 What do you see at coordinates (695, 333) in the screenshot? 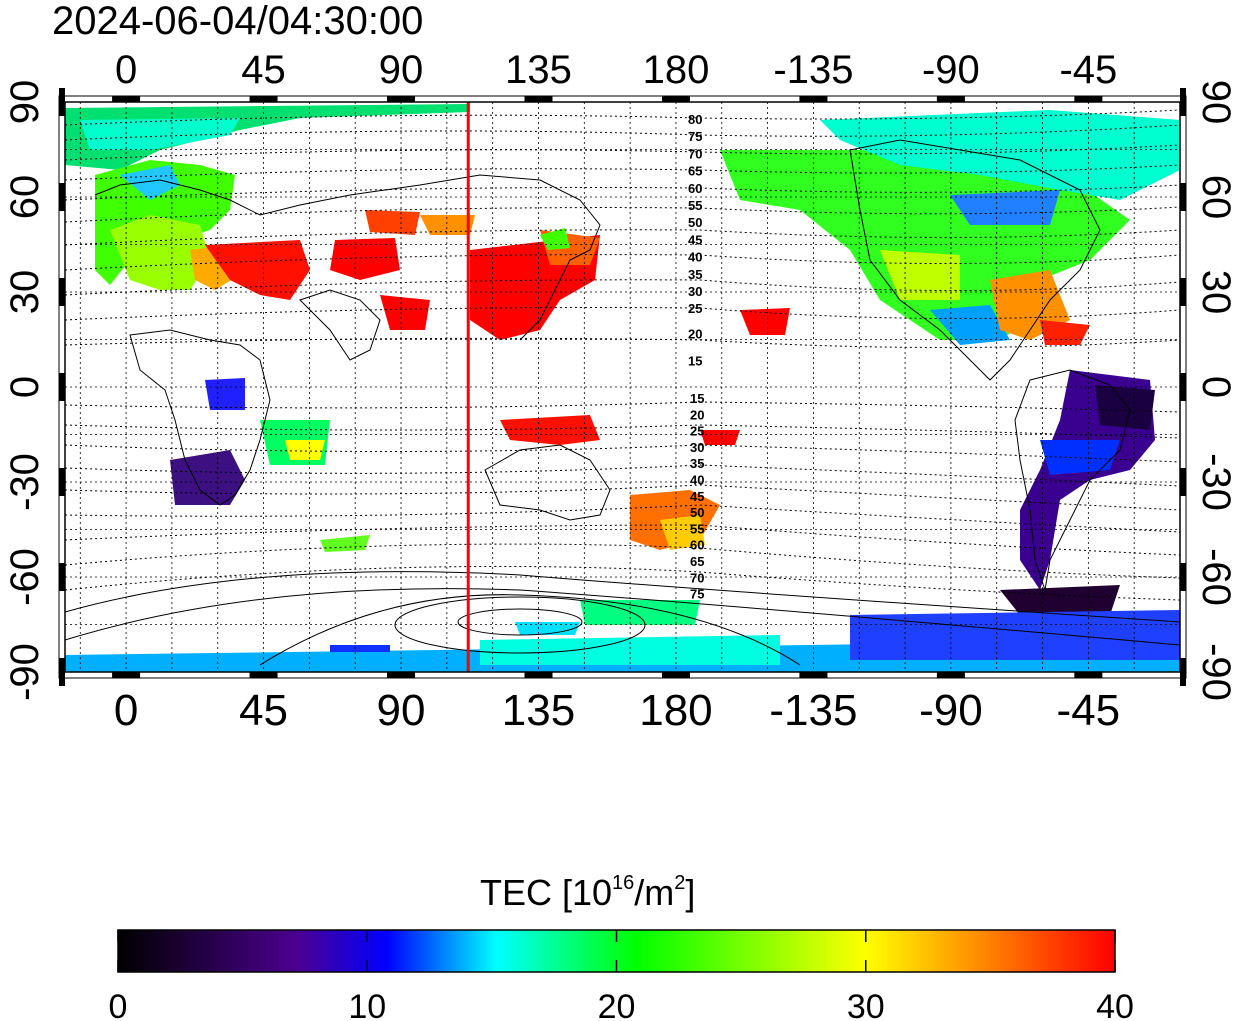
I see `contour-label-north: 20` at bounding box center [695, 333].